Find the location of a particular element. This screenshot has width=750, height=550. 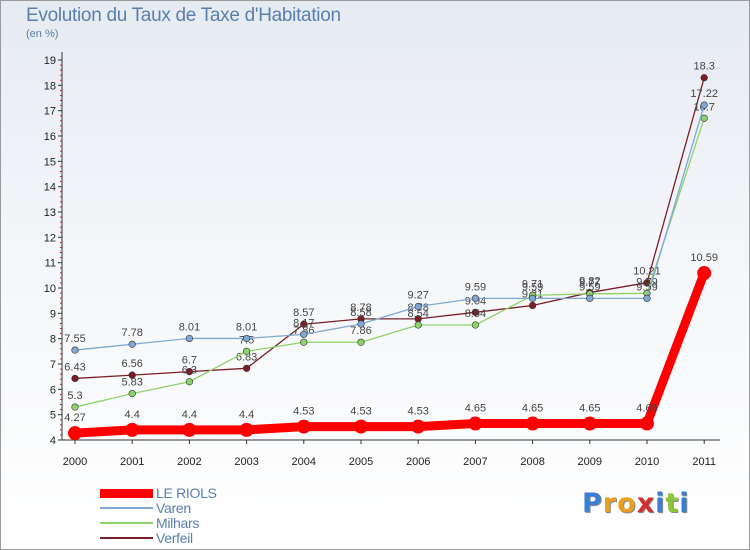

proxiti-logo: Proxiti is located at coordinates (636, 503).